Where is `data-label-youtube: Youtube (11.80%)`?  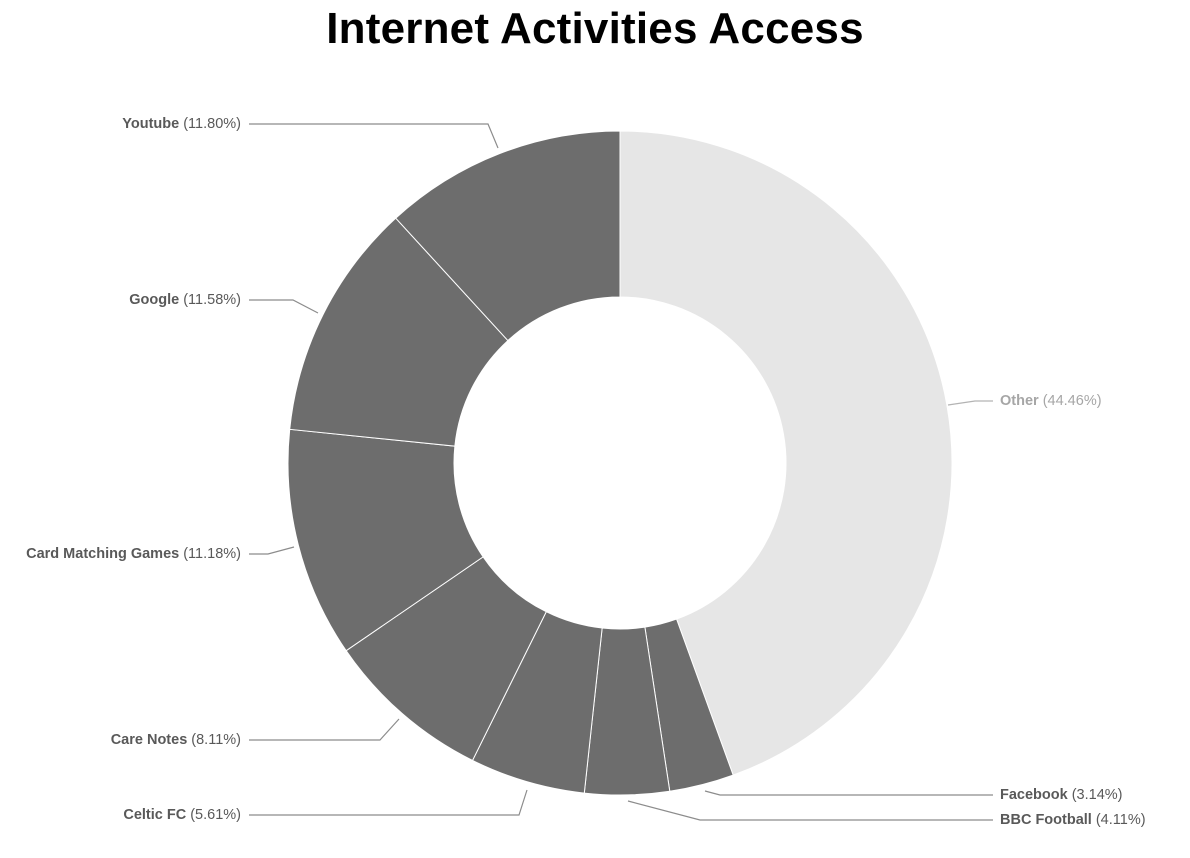
data-label-youtube: Youtube (11.80%) is located at coordinates (181, 124).